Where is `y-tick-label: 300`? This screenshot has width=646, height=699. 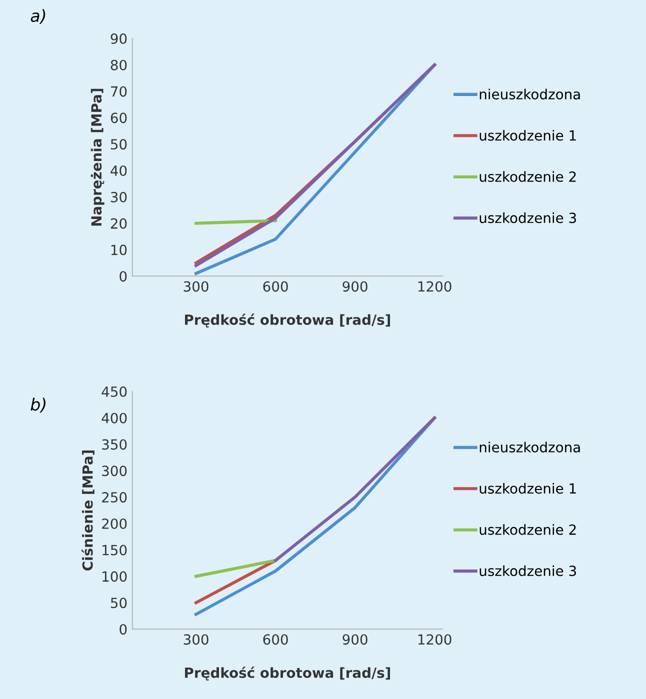
y-tick-label: 300 is located at coordinates (114, 471).